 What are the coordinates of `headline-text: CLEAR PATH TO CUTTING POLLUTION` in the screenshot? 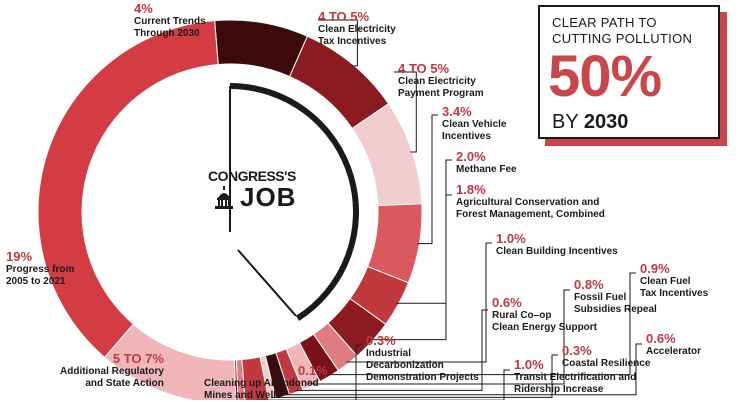 It's located at (622, 30).